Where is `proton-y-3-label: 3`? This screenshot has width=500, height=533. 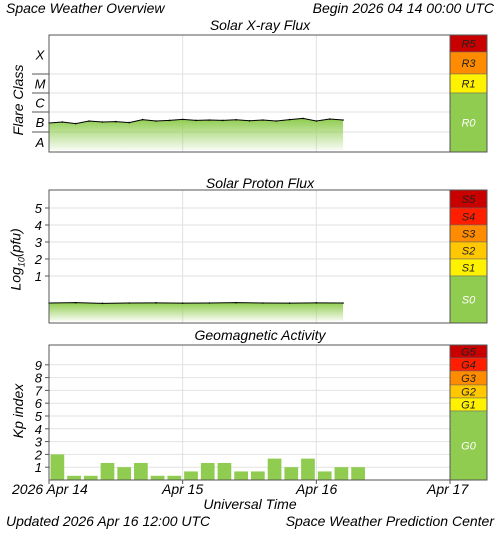
proton-y-3-label: 3 is located at coordinates (39, 242).